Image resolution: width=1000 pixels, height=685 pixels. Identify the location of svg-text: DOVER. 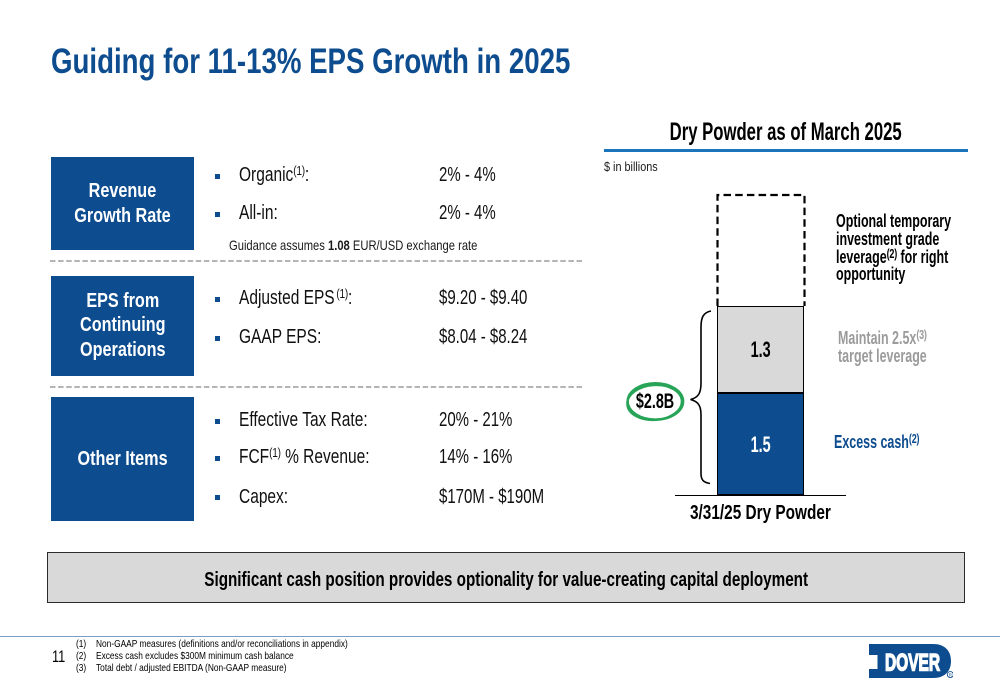
(911, 663).